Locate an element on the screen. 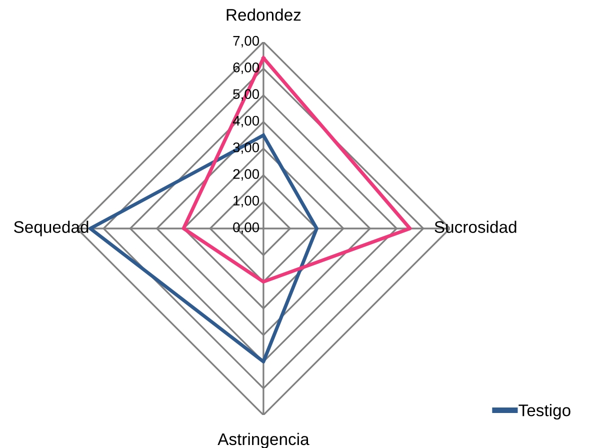 Image resolution: width=592 pixels, height=448 pixels. y-tick-label: 2,00 is located at coordinates (246, 175).